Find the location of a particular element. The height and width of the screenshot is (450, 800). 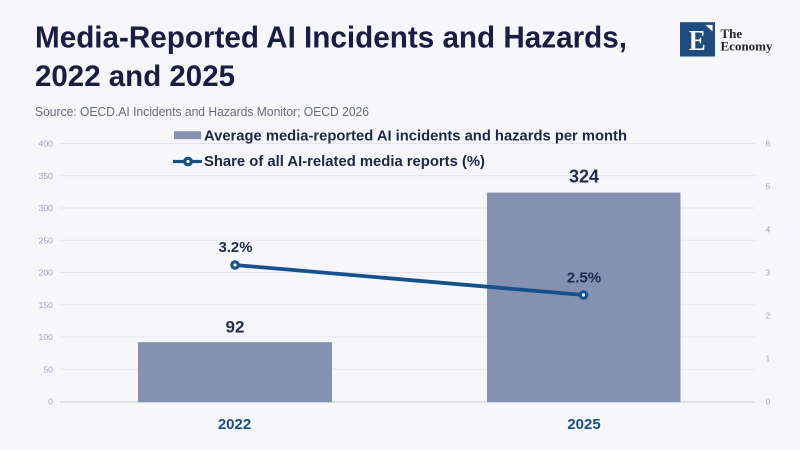

svg-text: The is located at coordinates (732, 33).